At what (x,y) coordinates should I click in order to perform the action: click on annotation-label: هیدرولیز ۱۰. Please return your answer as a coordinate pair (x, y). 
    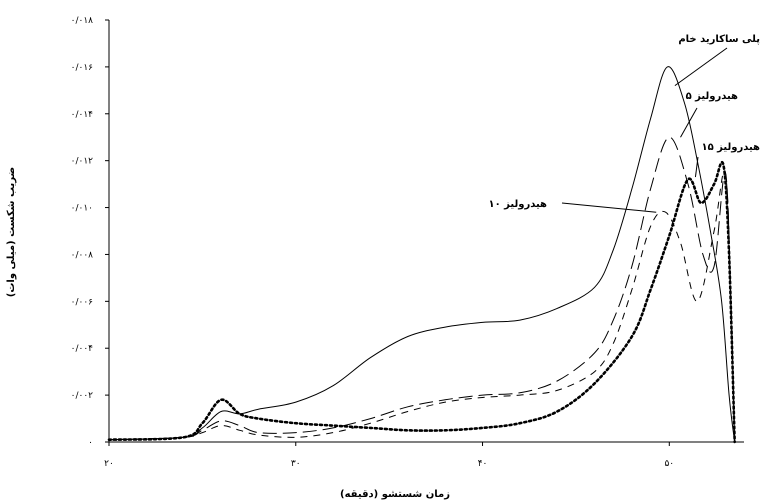
    Looking at the image, I should click on (517, 204).